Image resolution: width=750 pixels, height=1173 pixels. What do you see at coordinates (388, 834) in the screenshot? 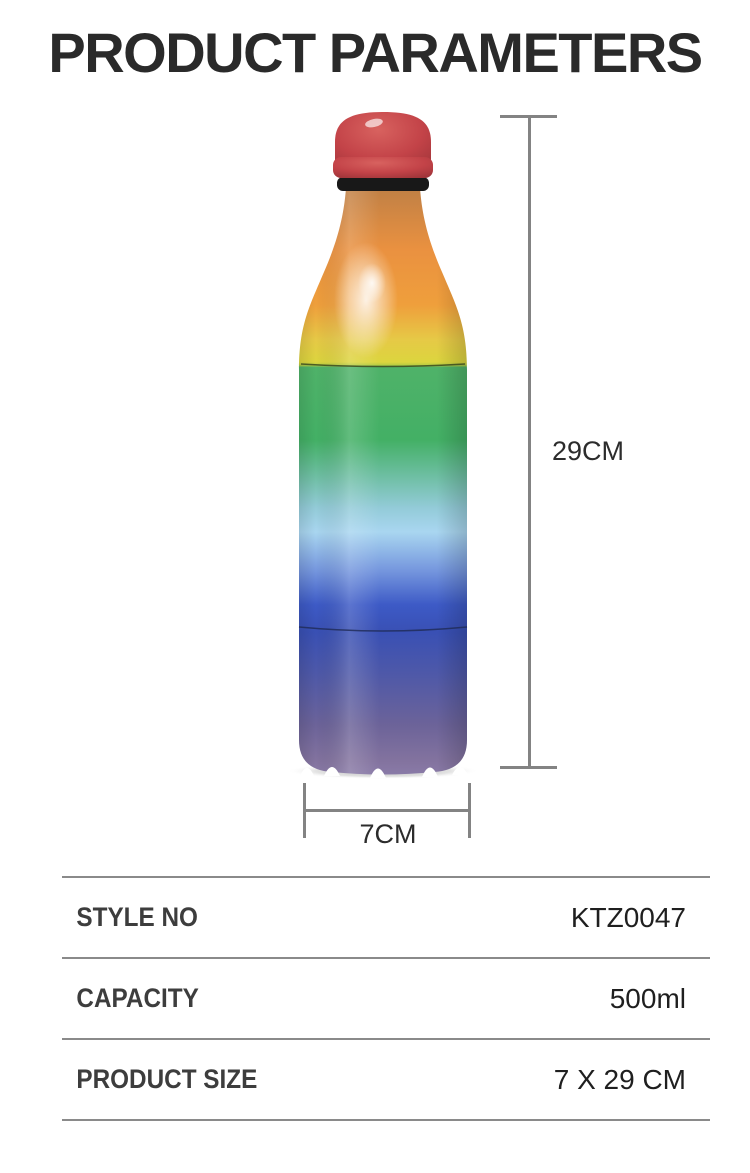
I see `width-dimension-label: 7CM` at bounding box center [388, 834].